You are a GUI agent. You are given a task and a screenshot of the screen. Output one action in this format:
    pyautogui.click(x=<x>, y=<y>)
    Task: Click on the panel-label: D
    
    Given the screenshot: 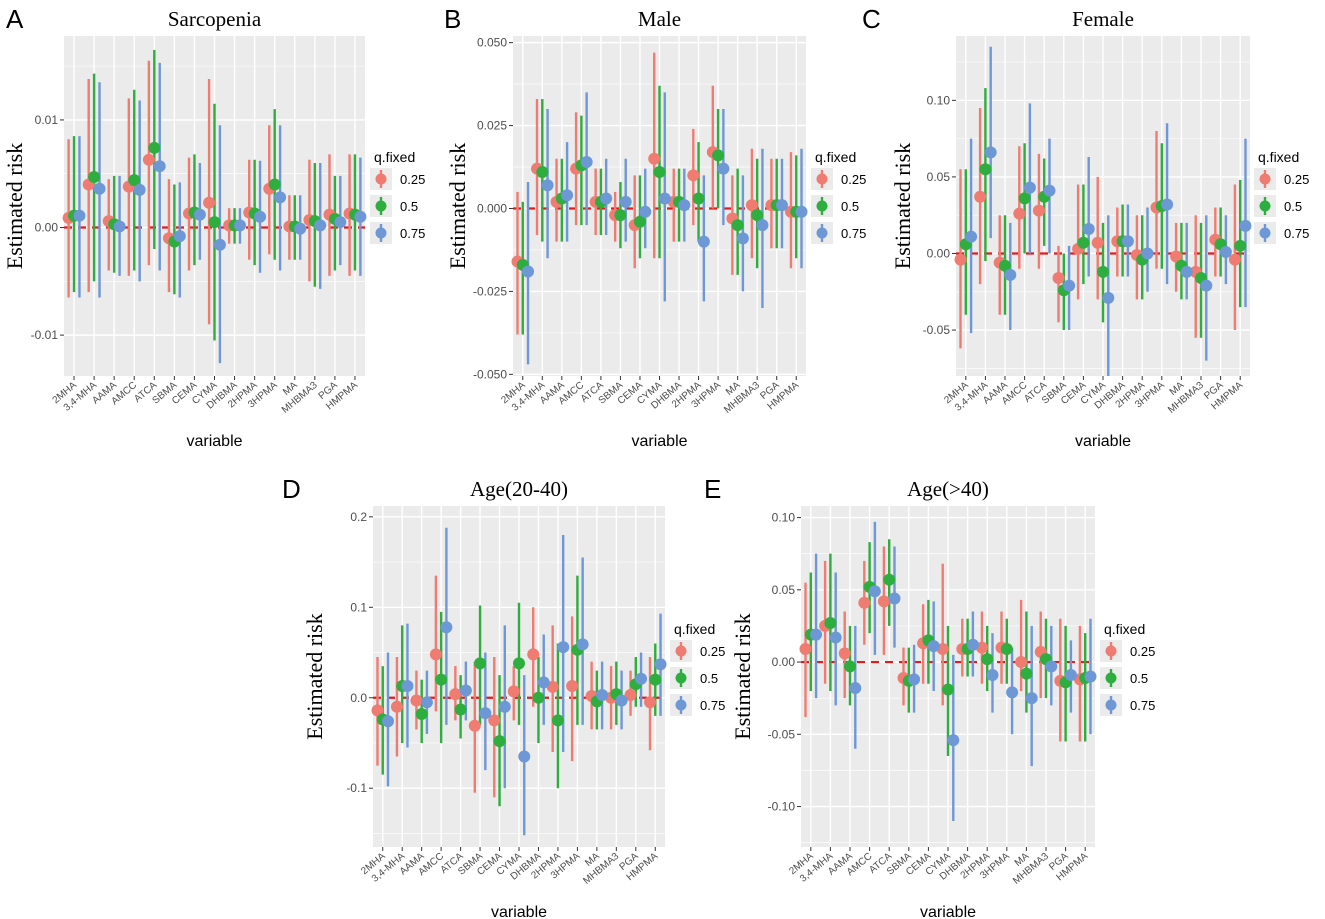 What is the action you would take?
    pyautogui.click(x=291, y=489)
    